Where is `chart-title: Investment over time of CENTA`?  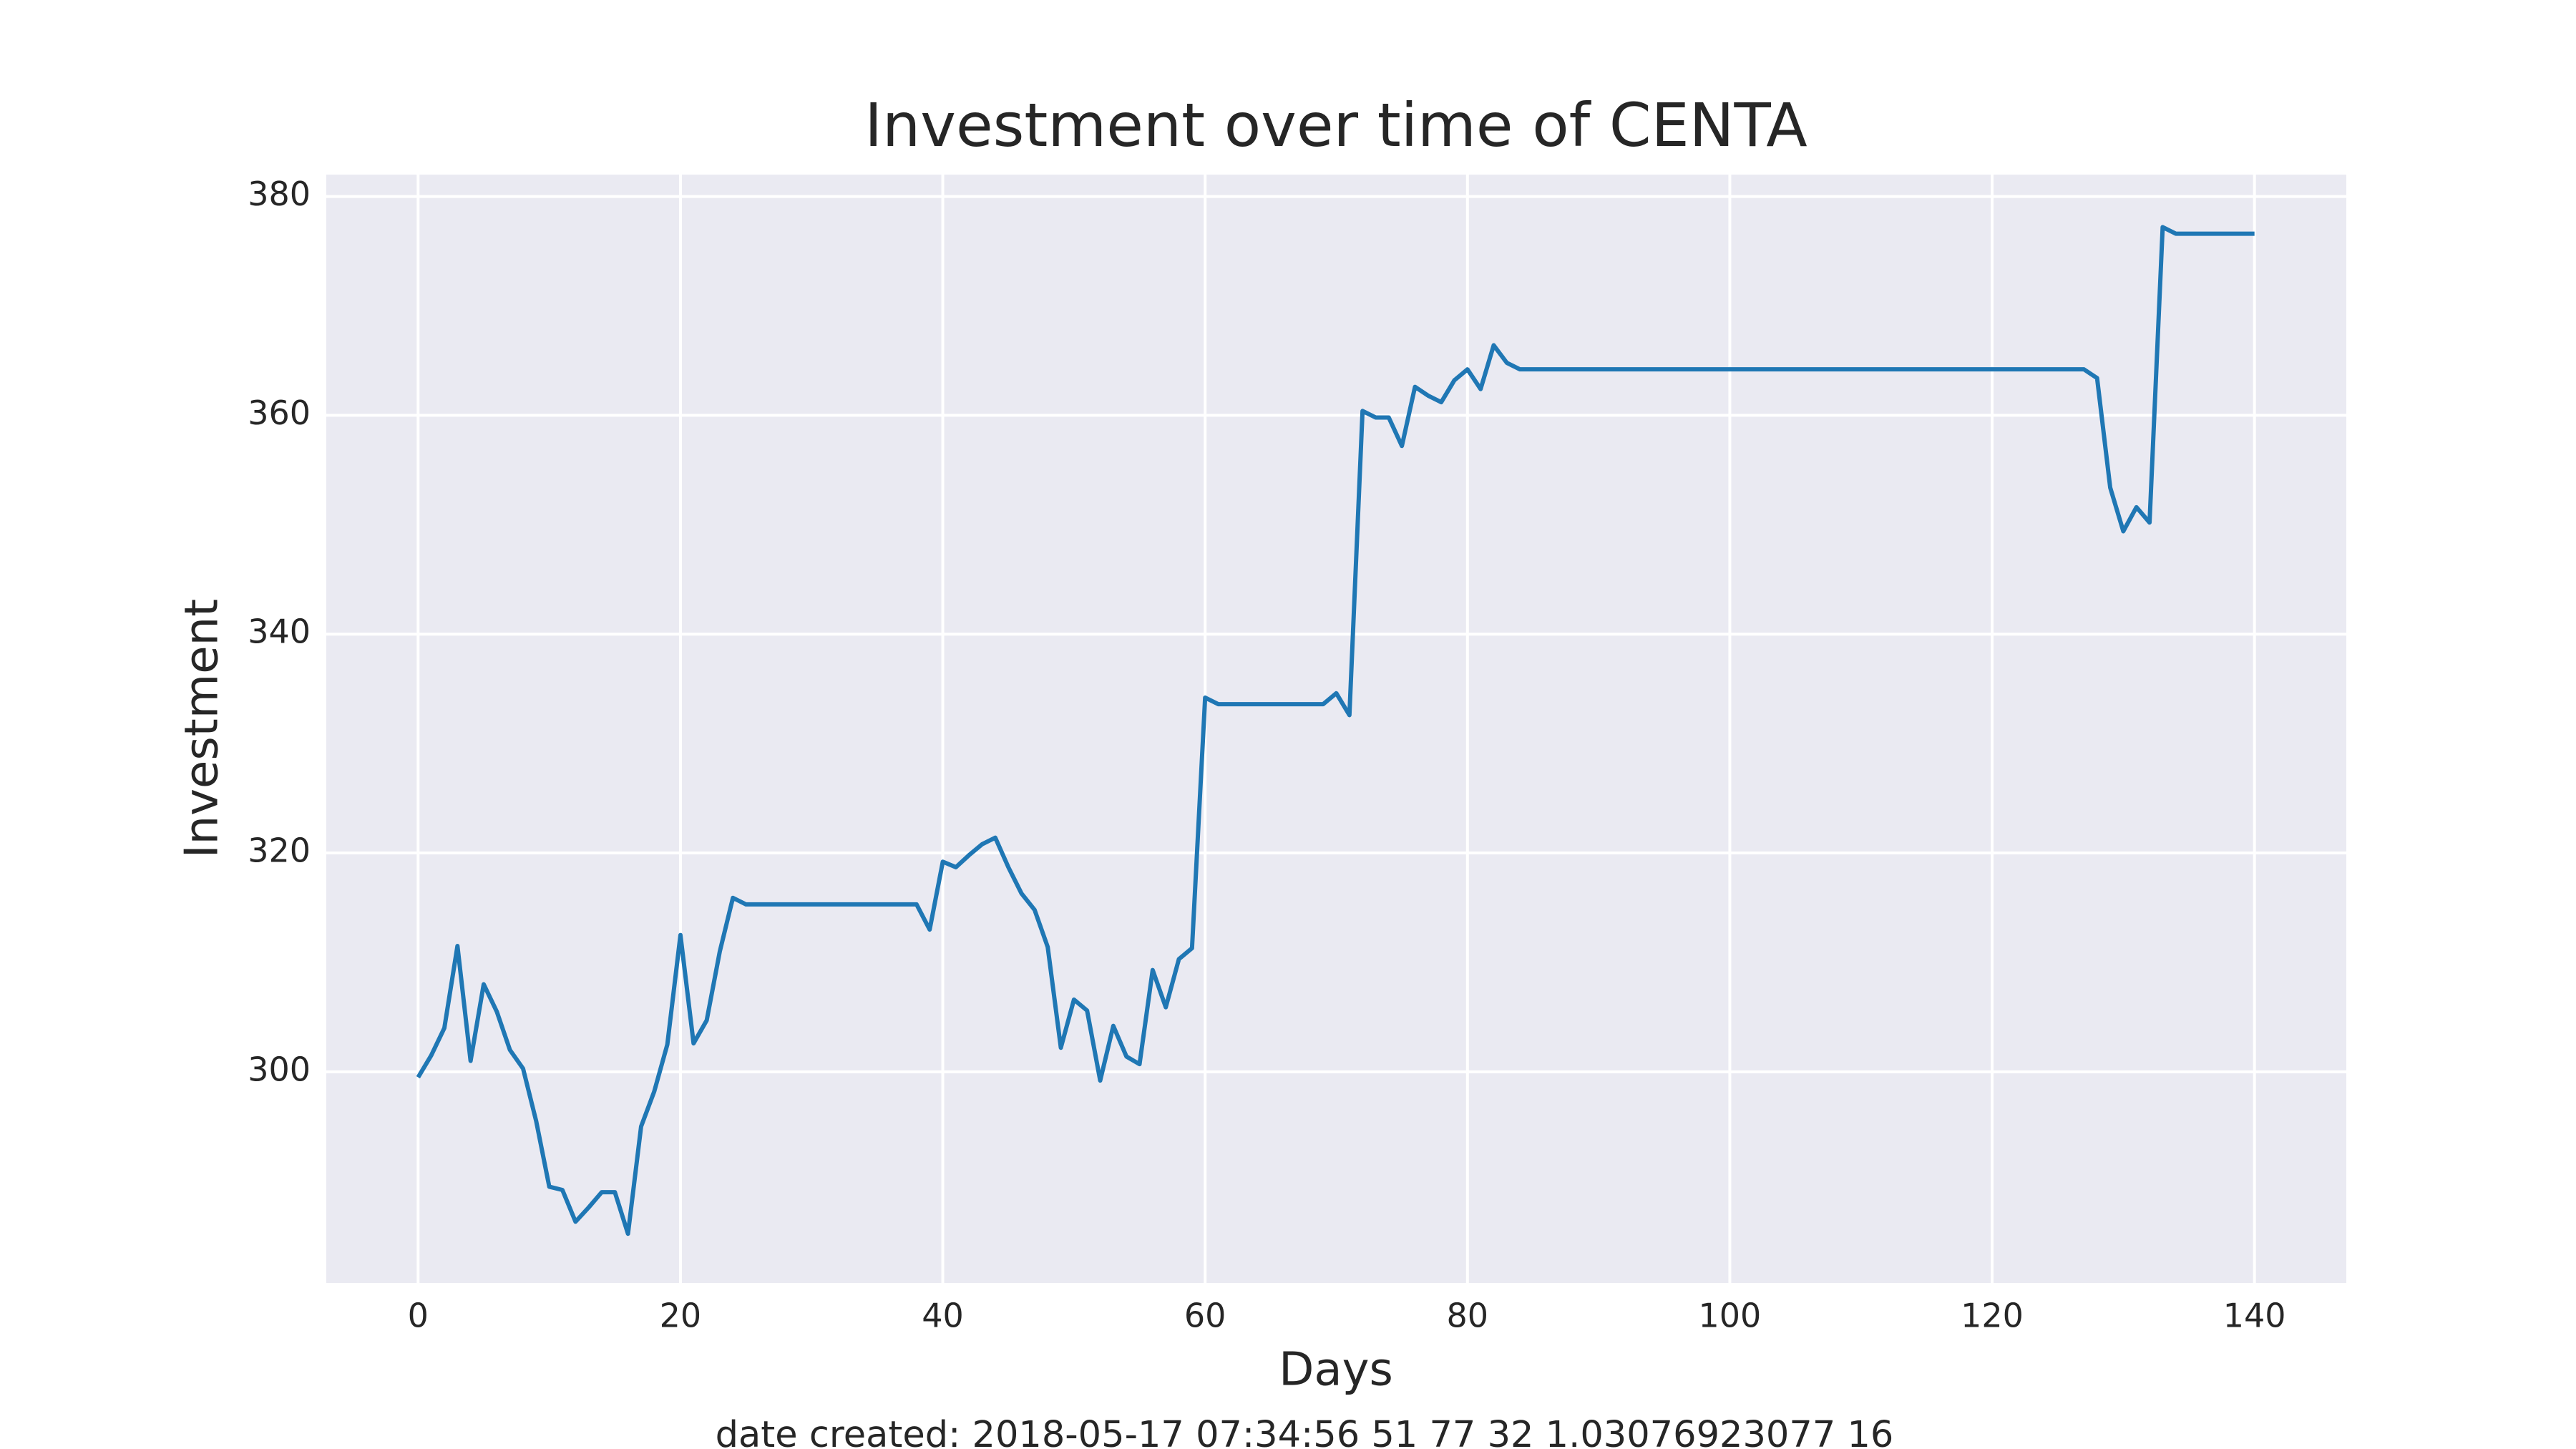 chart-title: Investment over time of CENTA is located at coordinates (1335, 125).